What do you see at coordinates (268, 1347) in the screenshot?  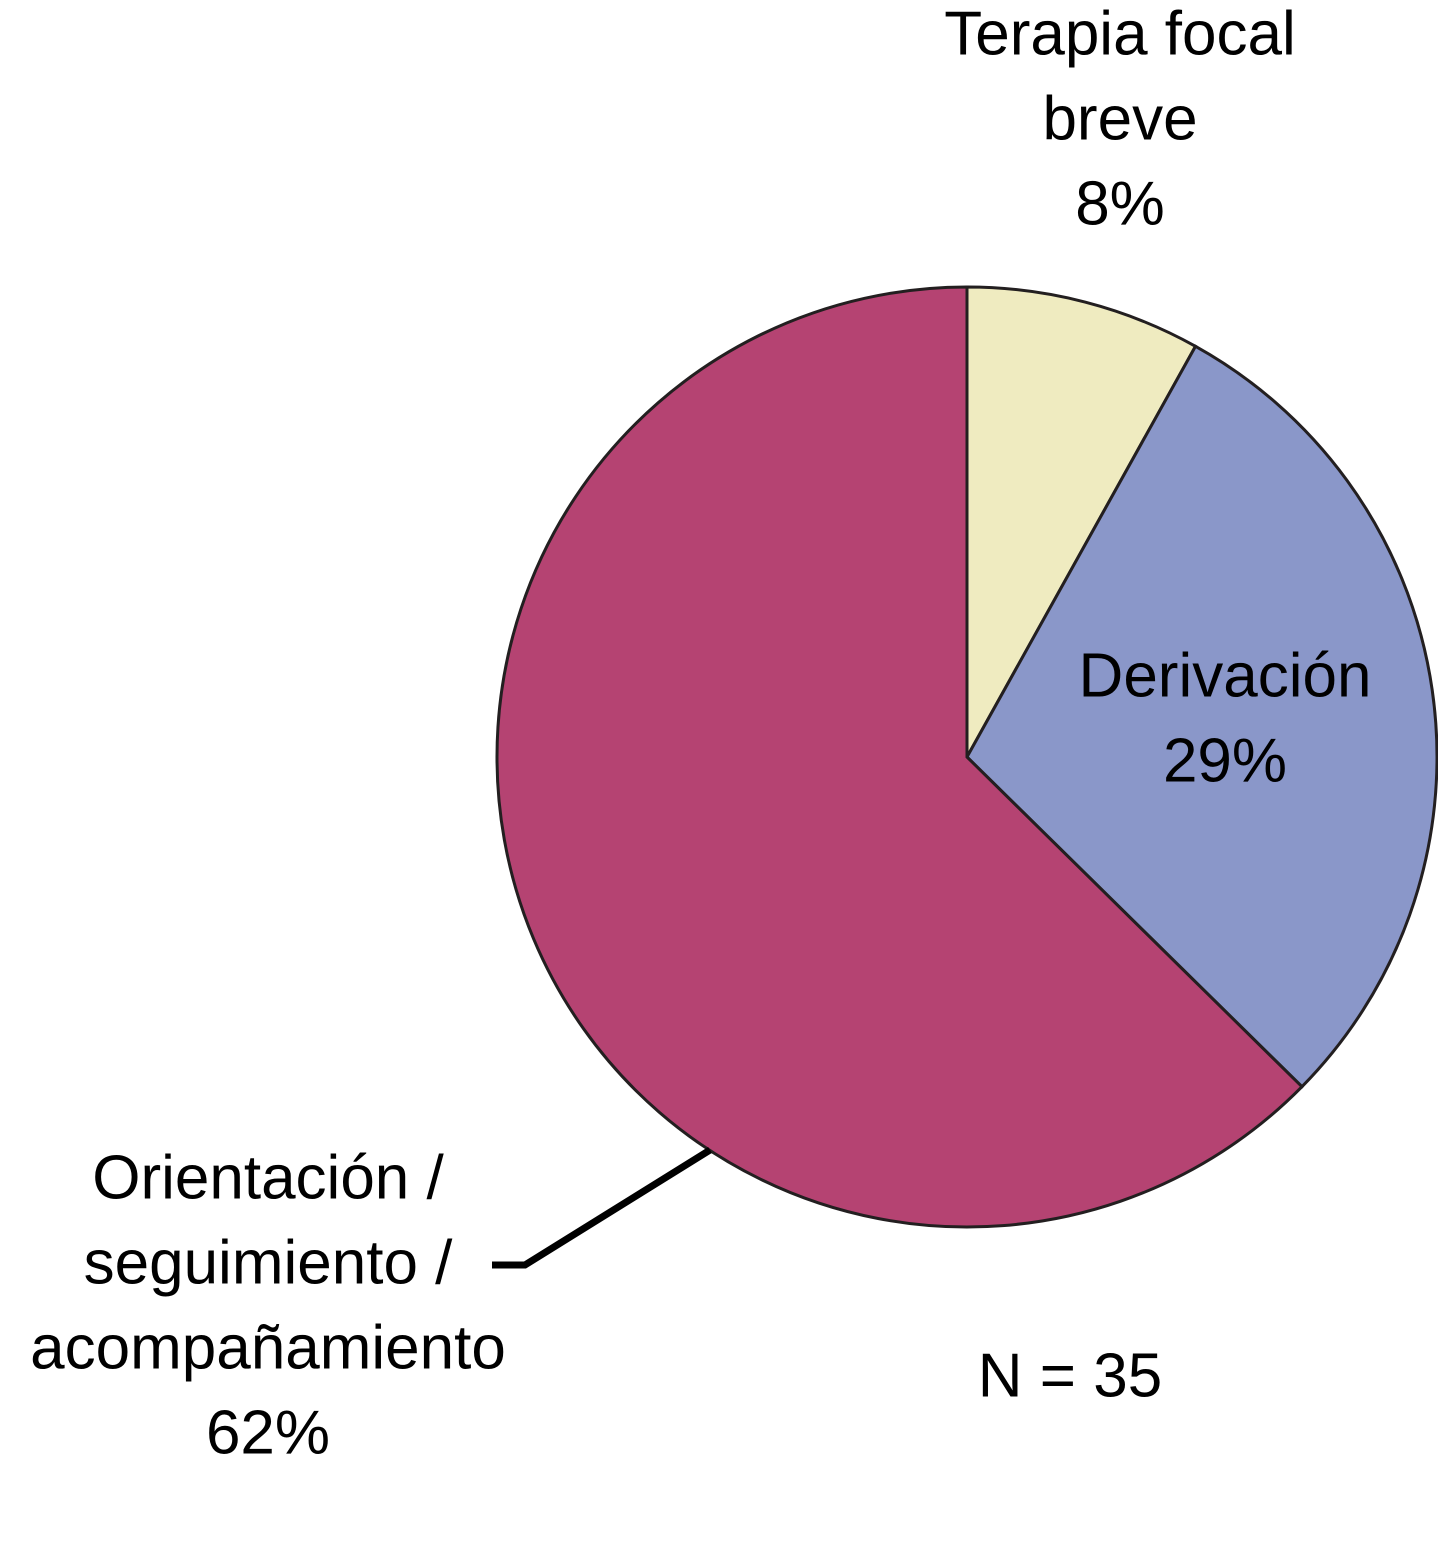 I see `slice-label: acompañamiento` at bounding box center [268, 1347].